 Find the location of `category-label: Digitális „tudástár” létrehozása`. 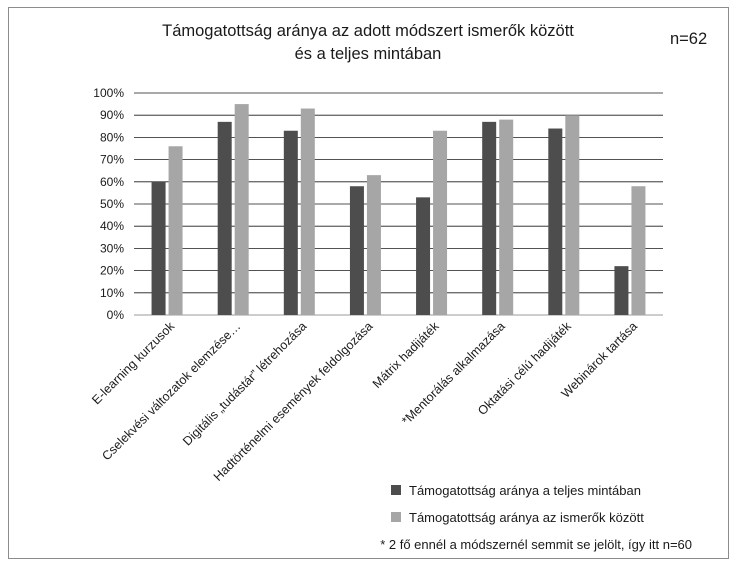

category-label: Digitális „tudástár” létrehozása is located at coordinates (244, 383).